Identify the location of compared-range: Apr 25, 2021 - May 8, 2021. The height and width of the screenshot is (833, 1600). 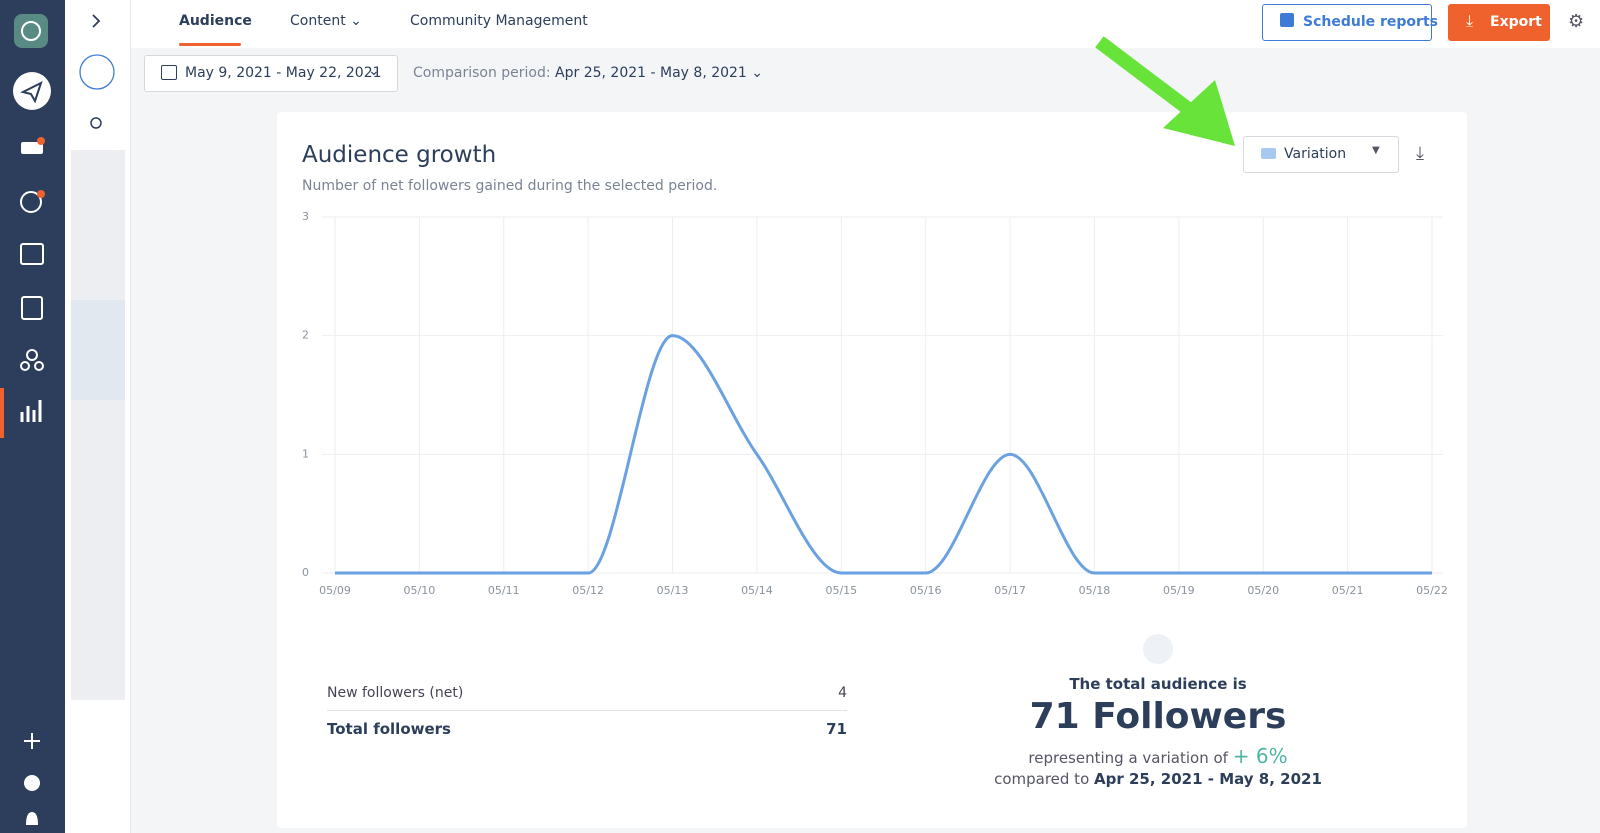
(1208, 779).